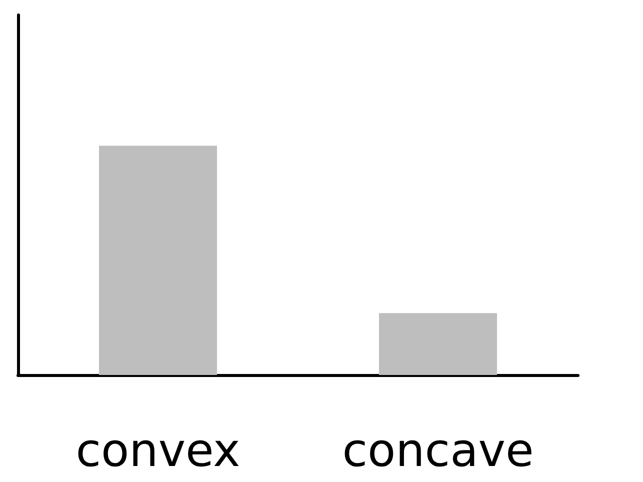 Image resolution: width=643 pixels, height=482 pixels. What do you see at coordinates (438, 450) in the screenshot?
I see `x-tick-label: concave` at bounding box center [438, 450].